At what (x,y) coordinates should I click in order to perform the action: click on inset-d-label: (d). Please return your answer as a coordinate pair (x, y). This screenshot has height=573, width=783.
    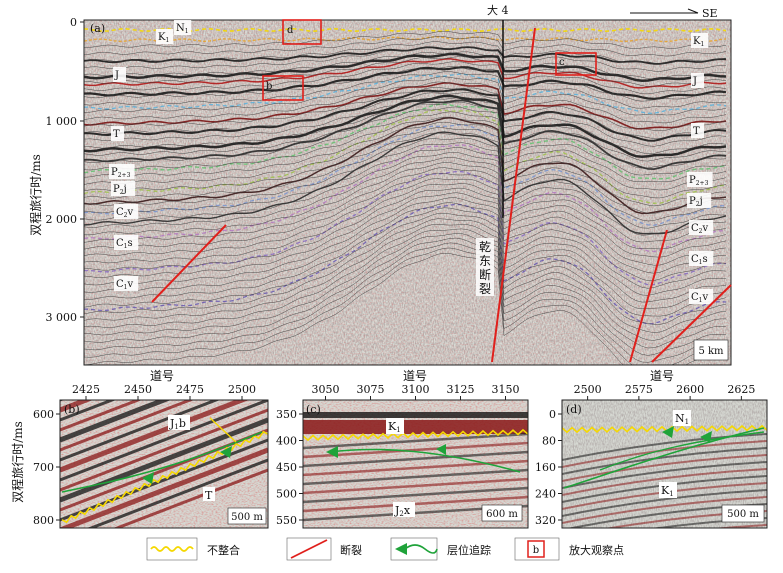
    Looking at the image, I should click on (574, 409).